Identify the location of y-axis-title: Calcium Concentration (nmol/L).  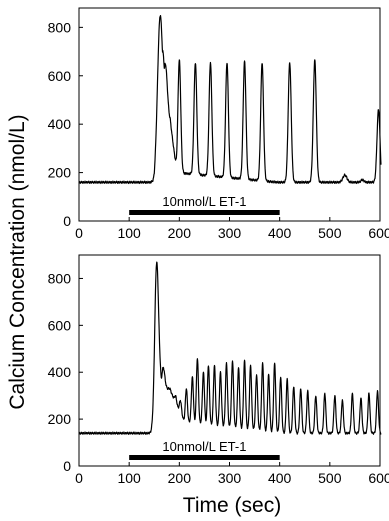
(17, 261).